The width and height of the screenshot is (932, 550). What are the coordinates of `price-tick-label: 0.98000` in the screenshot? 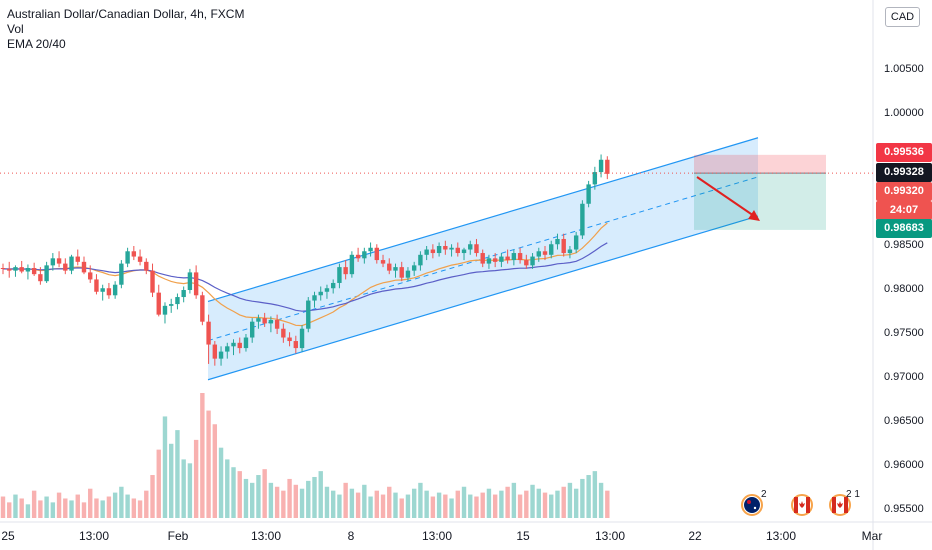 It's located at (904, 289).